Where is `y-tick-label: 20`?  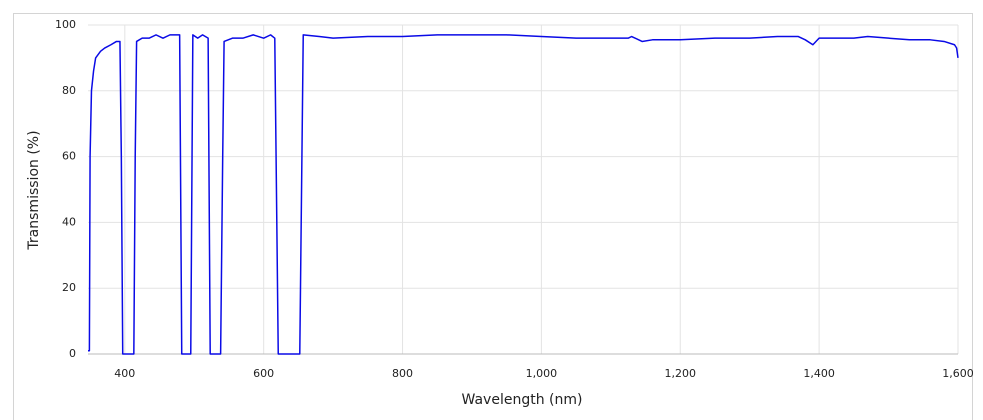
y-tick-label: 20 is located at coordinates (69, 287).